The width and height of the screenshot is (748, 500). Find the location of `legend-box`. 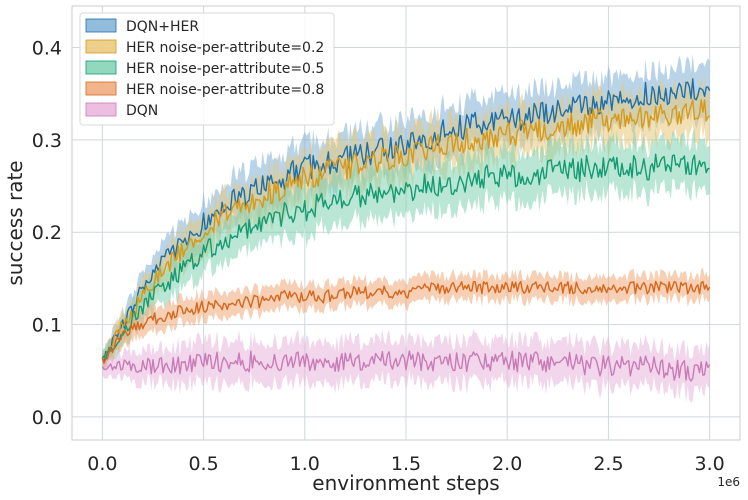

legend-box is located at coordinates (207, 69).